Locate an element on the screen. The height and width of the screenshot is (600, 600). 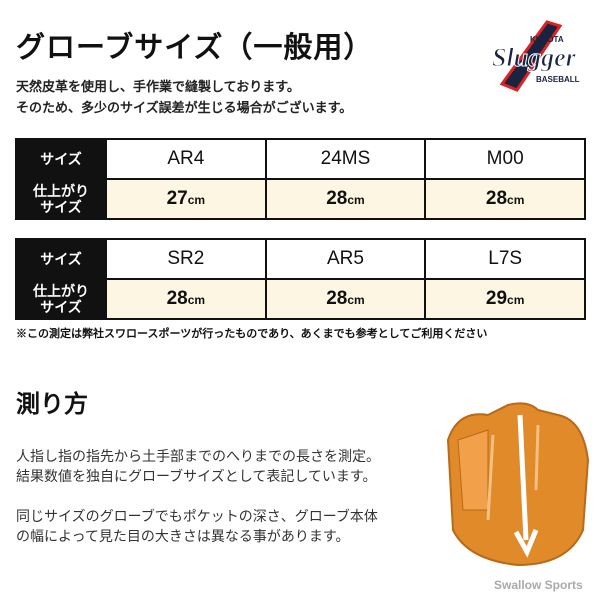
desc-line: 天然皮革を使用し、手作業で縫製しております。 is located at coordinates (158, 86).